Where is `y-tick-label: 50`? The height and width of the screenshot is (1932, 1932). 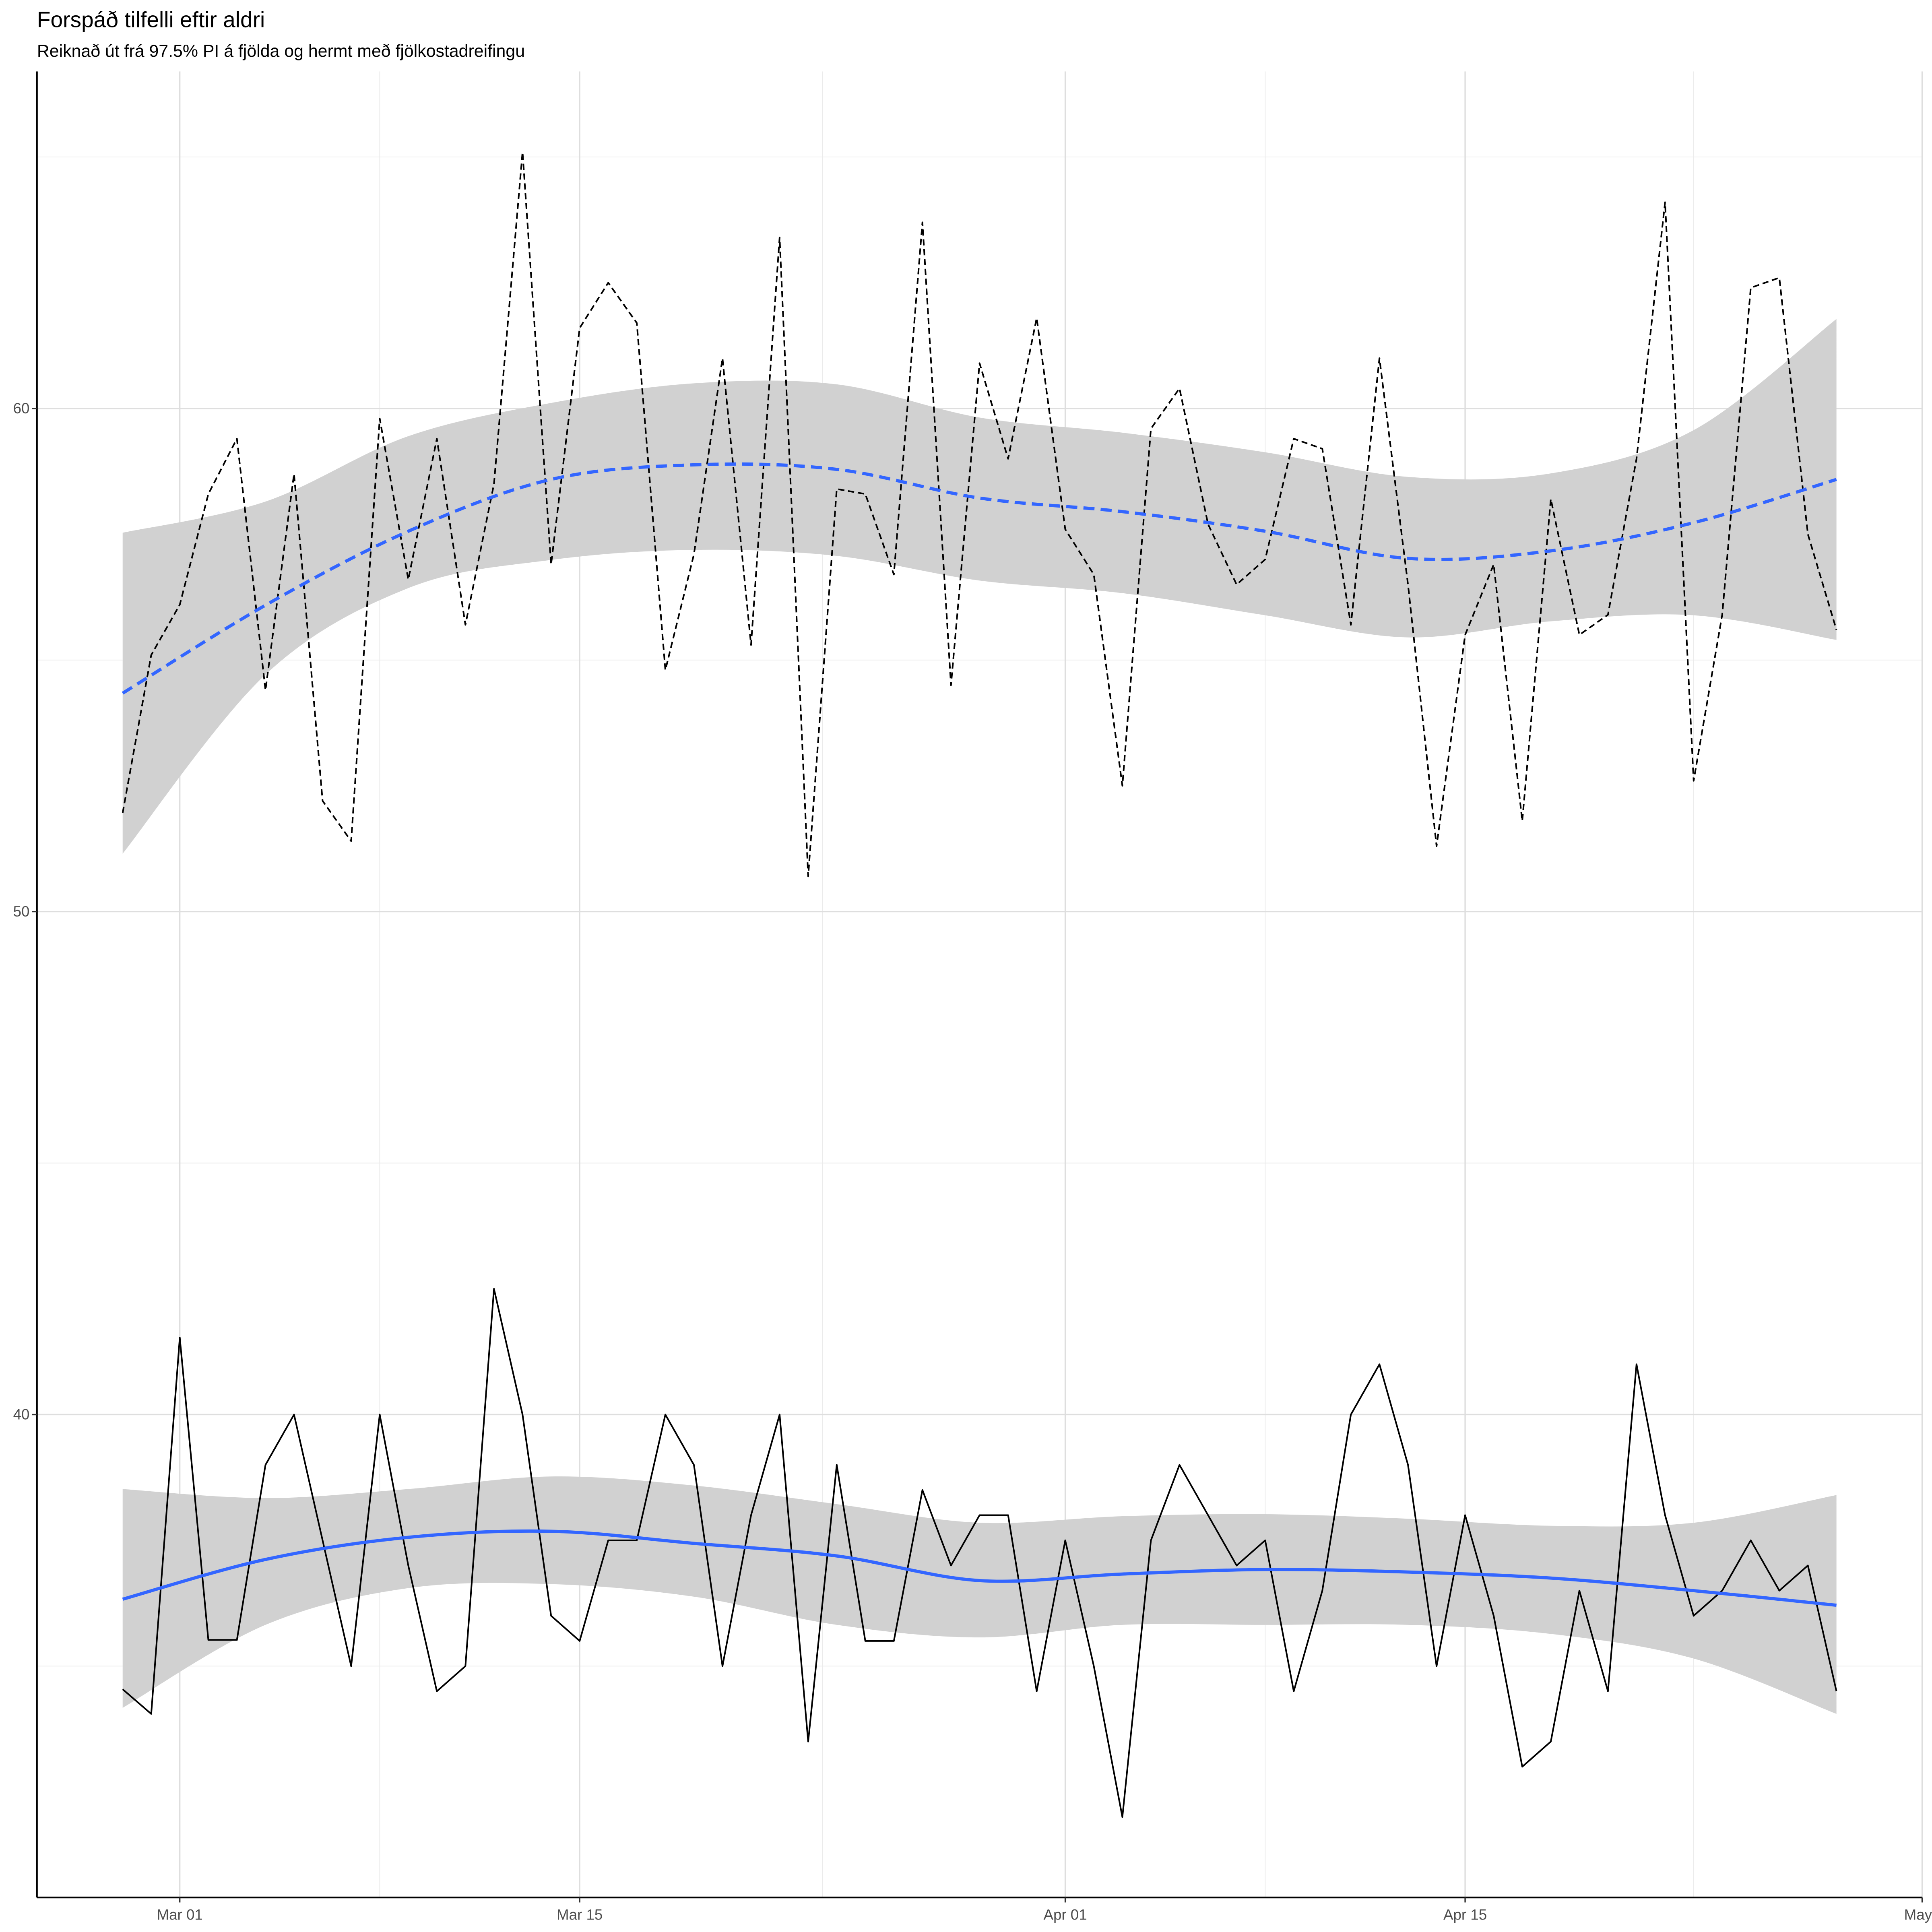 y-tick-label: 50 is located at coordinates (21, 911).